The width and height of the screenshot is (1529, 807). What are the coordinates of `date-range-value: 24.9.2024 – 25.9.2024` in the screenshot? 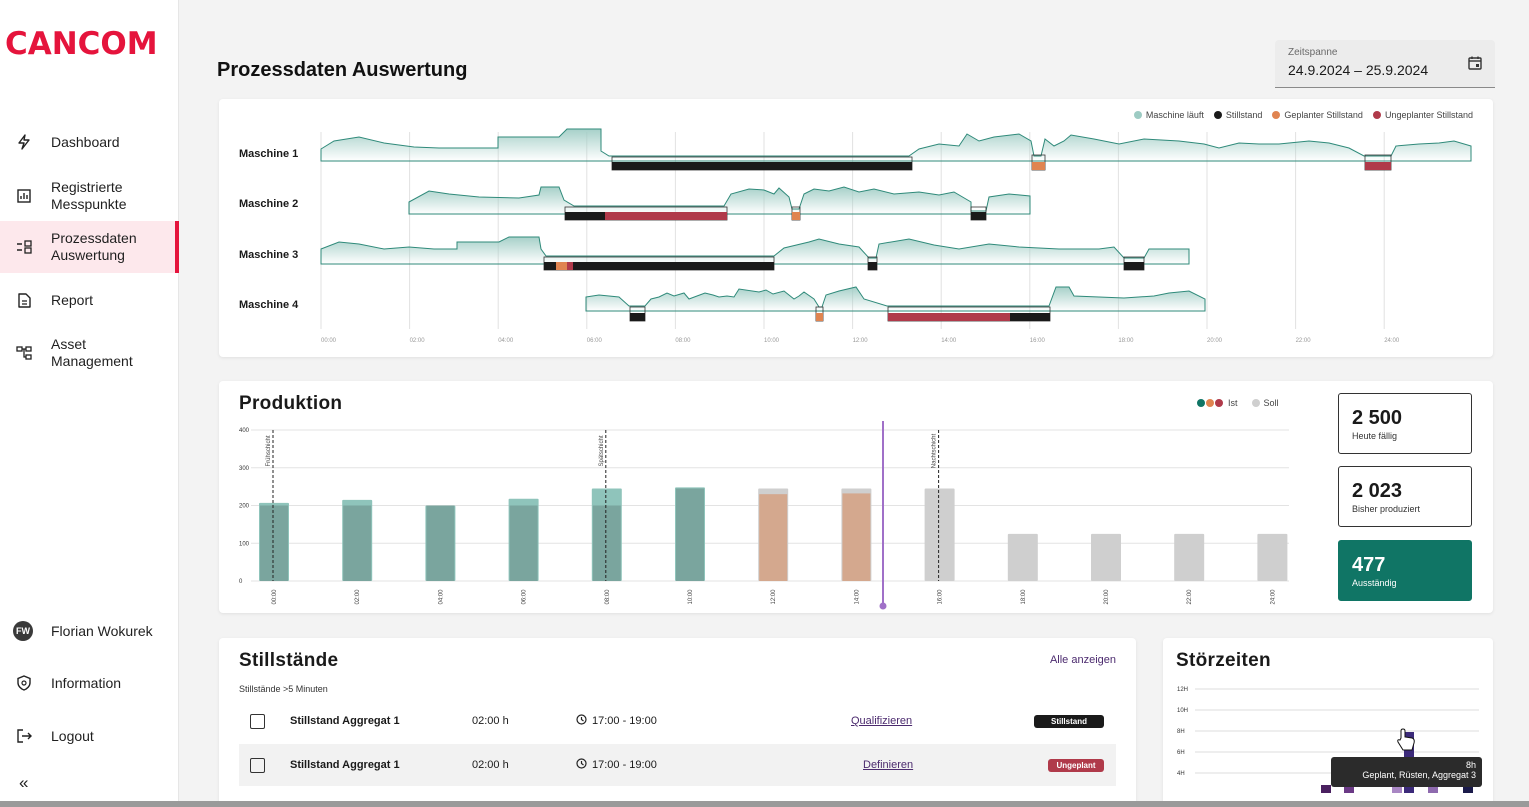 It's located at (1358, 70).